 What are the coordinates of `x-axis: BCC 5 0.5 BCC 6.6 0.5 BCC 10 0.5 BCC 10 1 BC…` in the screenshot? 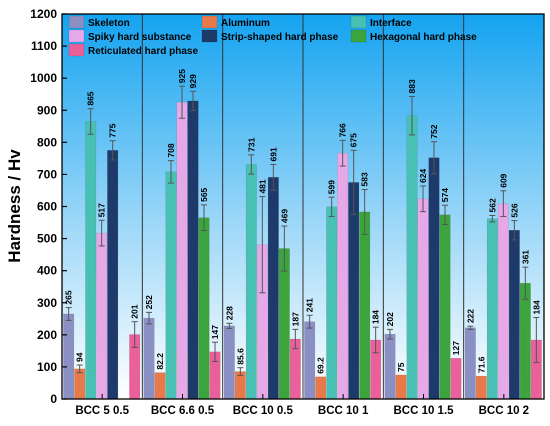 It's located at (302, 405).